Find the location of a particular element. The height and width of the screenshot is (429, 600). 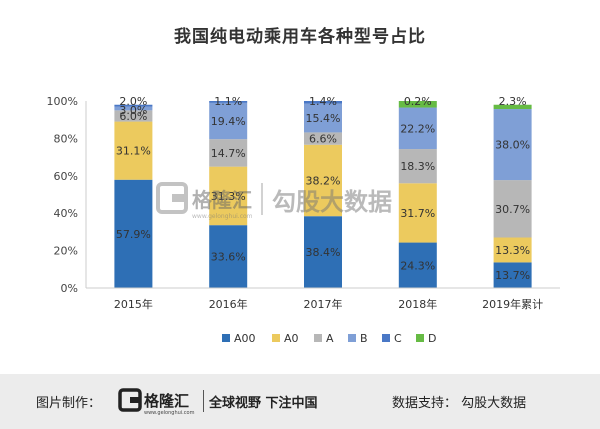

legend-swatch-a is located at coordinates (318, 338).